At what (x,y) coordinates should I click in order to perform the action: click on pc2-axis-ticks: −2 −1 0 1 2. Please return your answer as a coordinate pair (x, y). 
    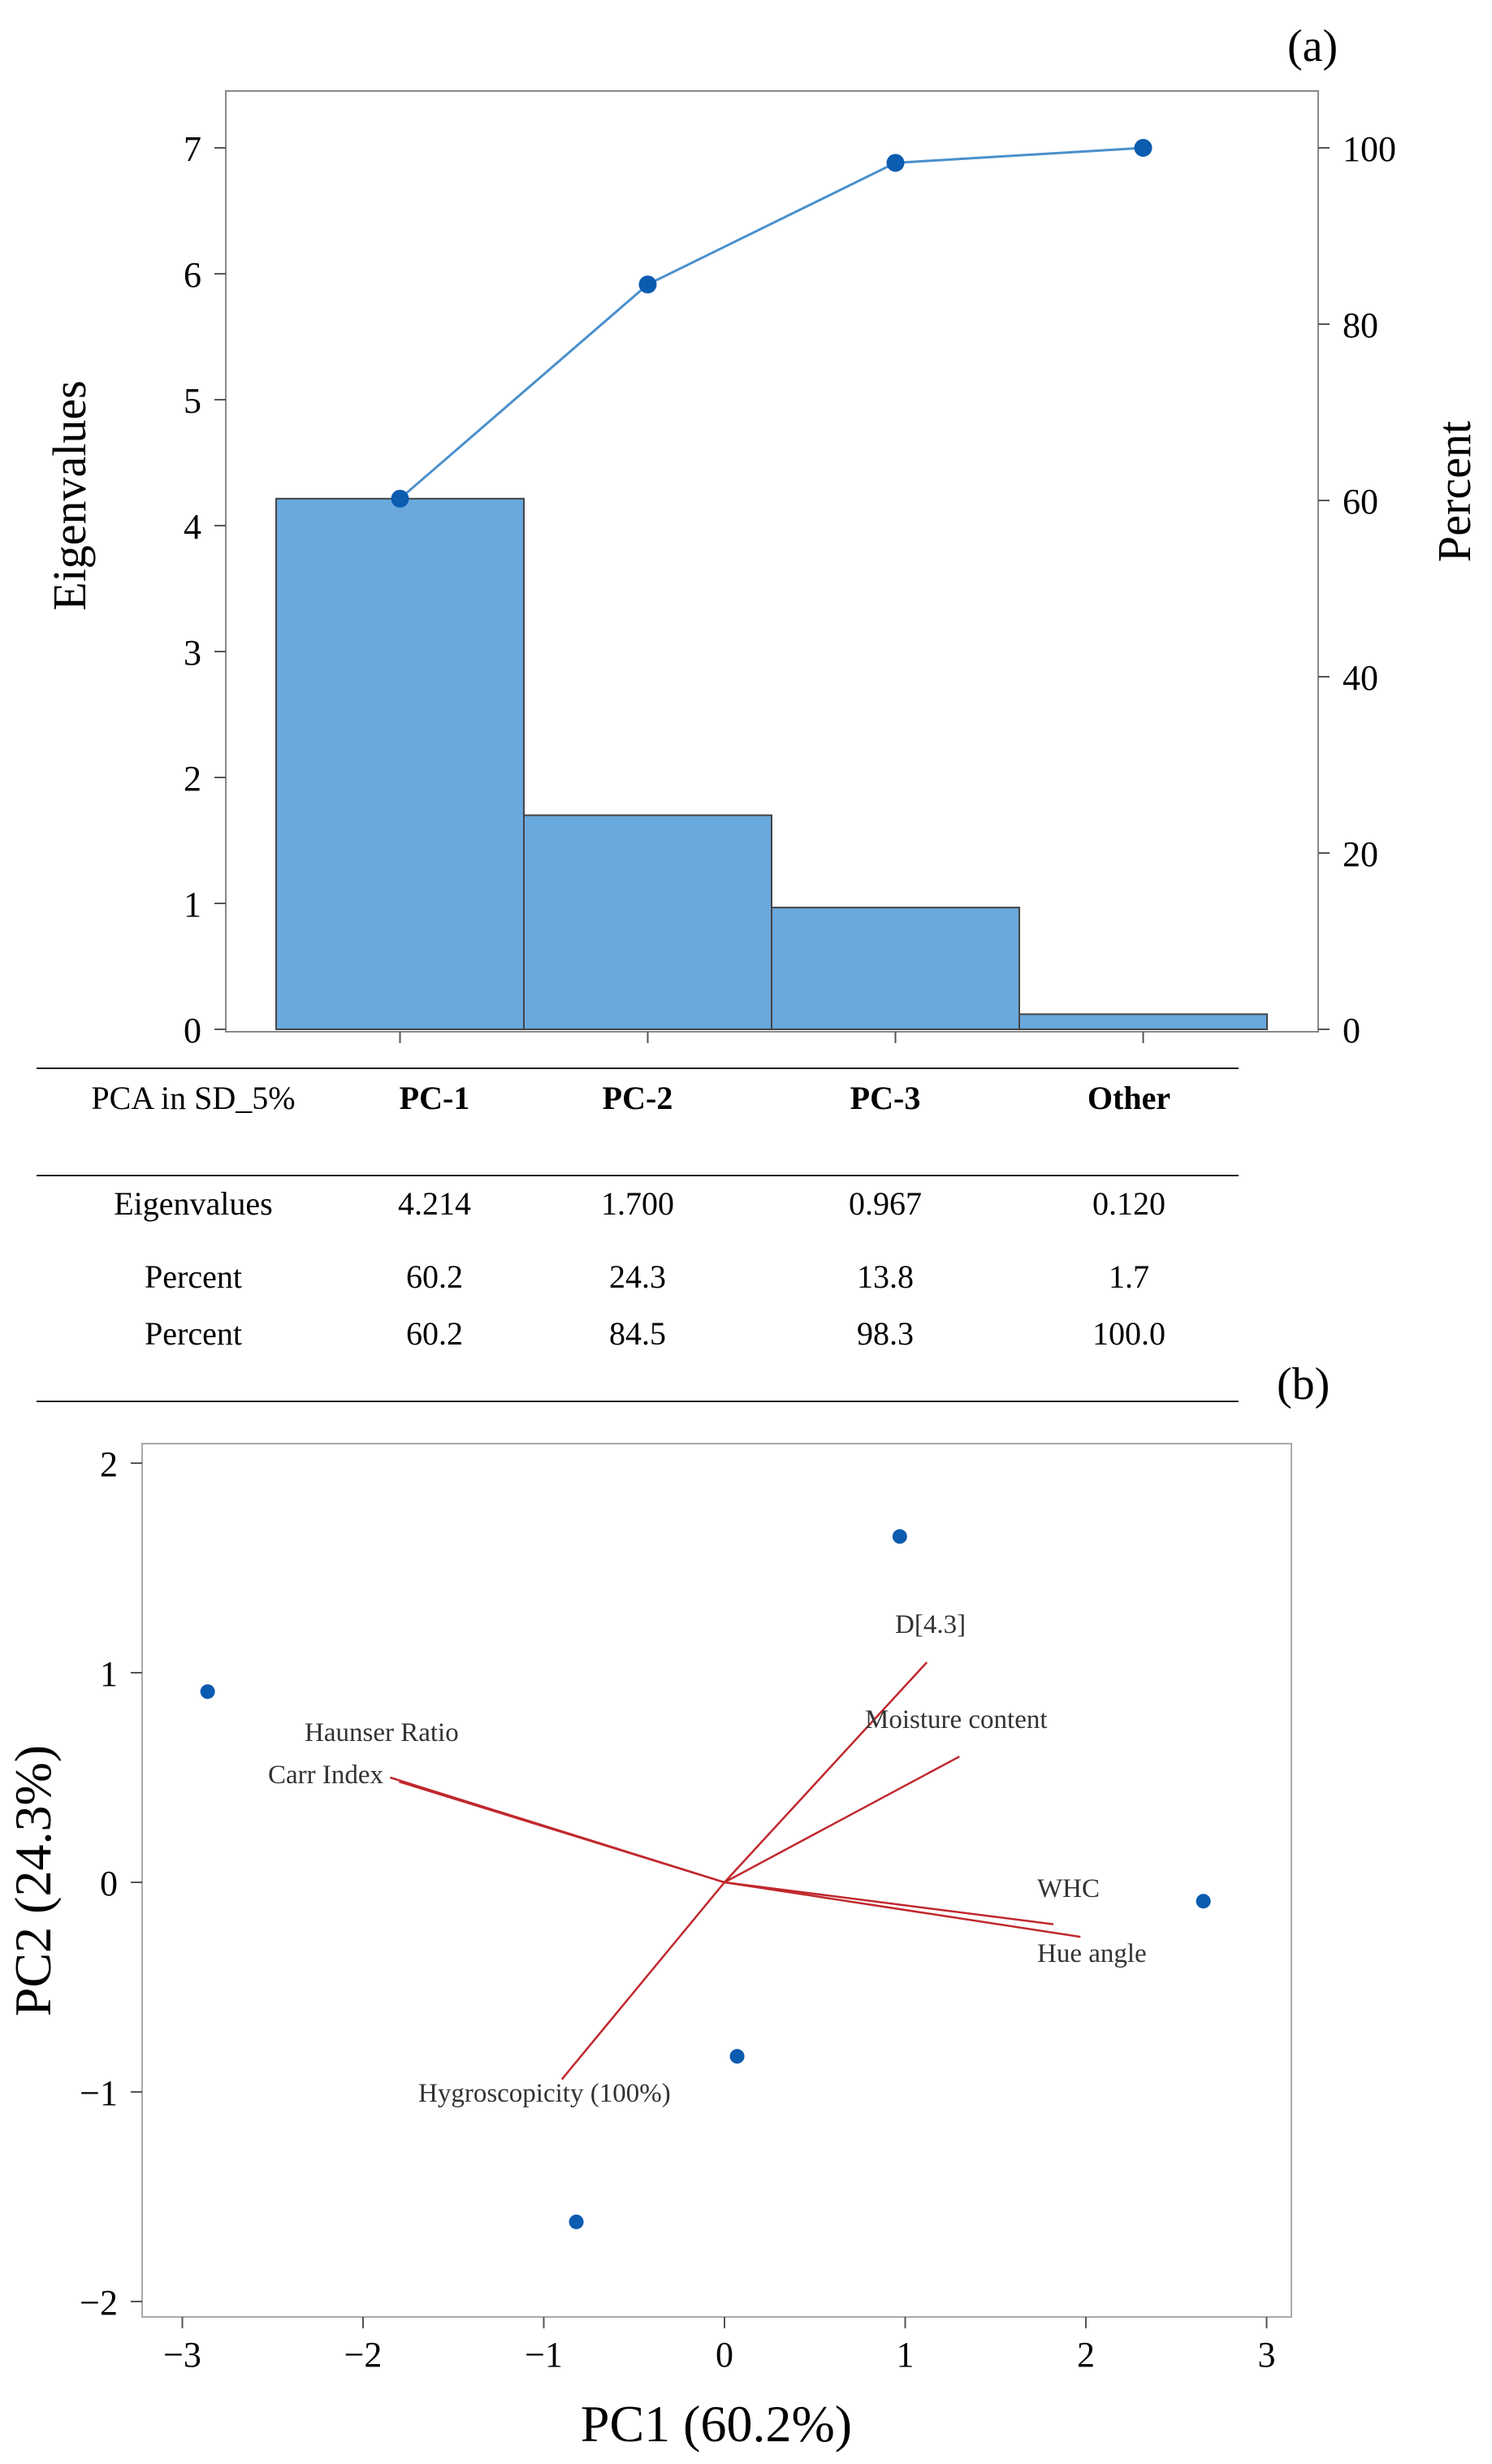
    Looking at the image, I should click on (111, 1883).